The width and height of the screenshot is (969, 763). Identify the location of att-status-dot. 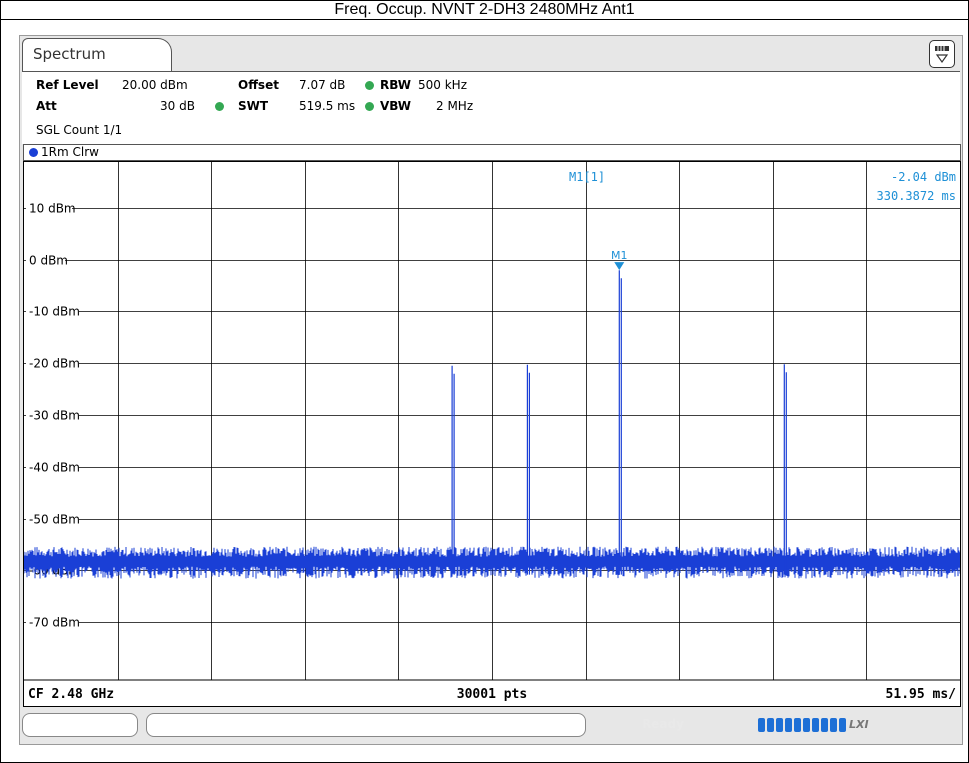
(219, 106).